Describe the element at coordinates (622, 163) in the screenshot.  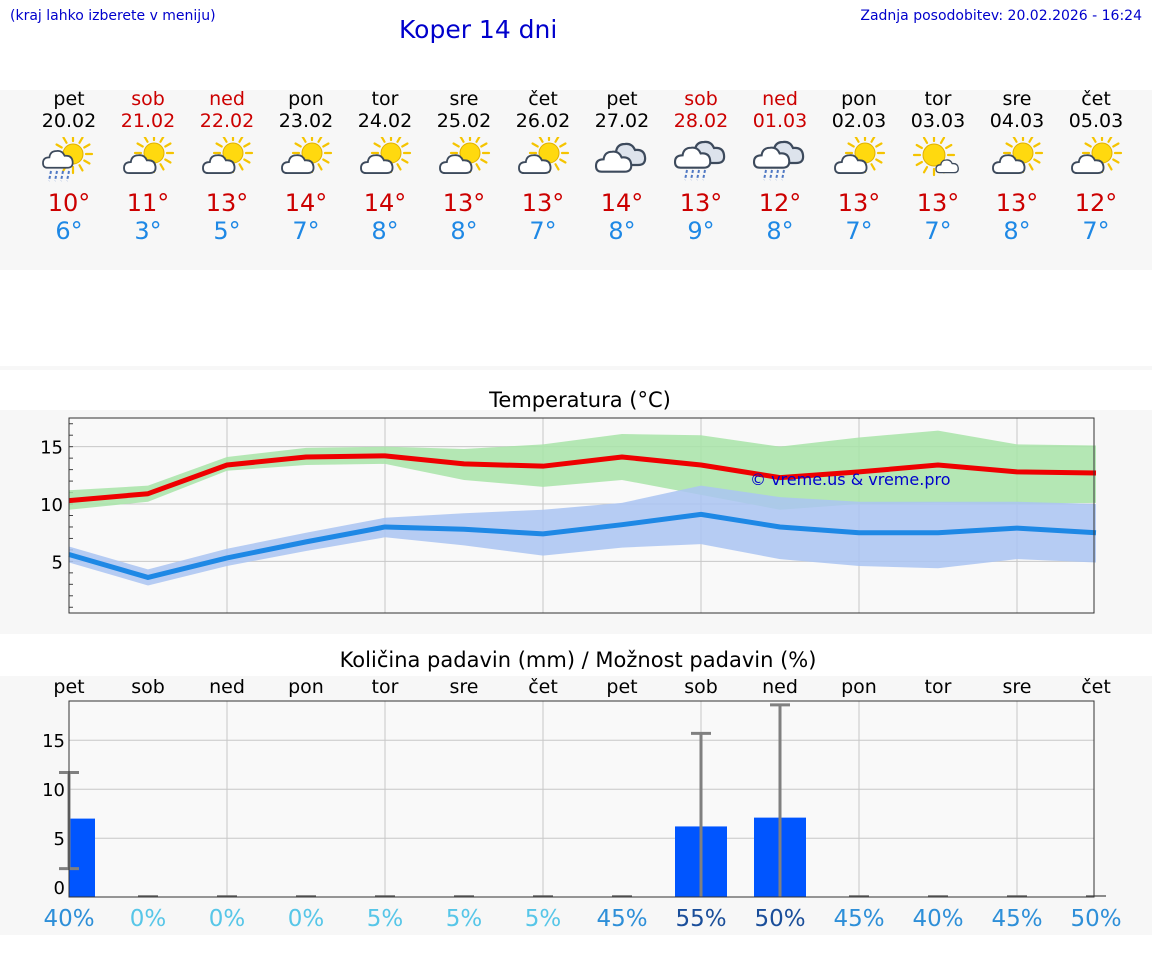
I see `cloudy-icon` at that location.